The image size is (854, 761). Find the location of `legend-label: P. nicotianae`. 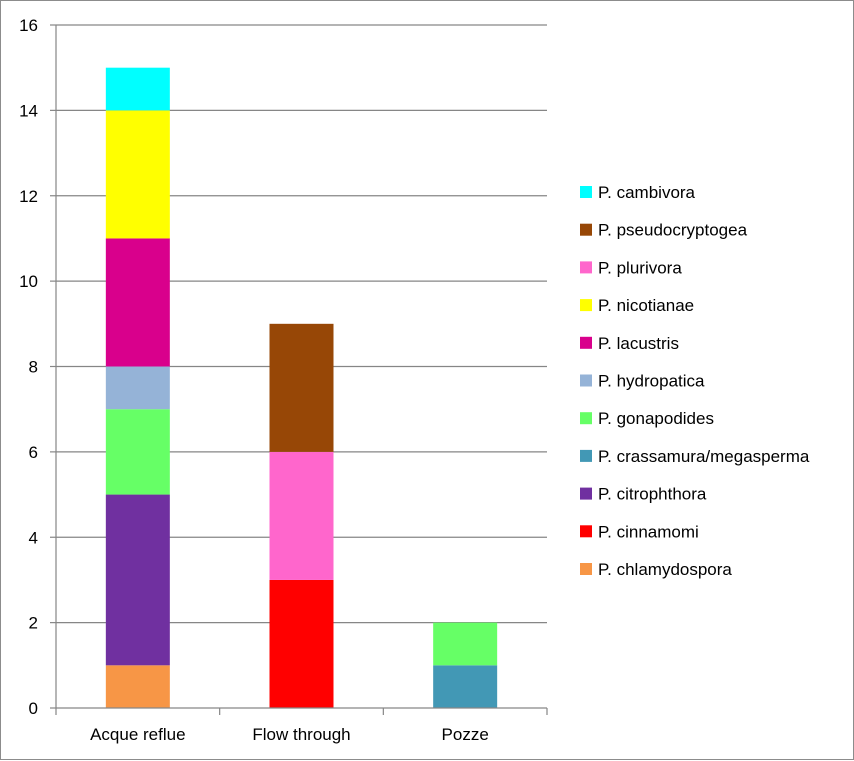

legend-label: P. nicotianae is located at coordinates (646, 305).